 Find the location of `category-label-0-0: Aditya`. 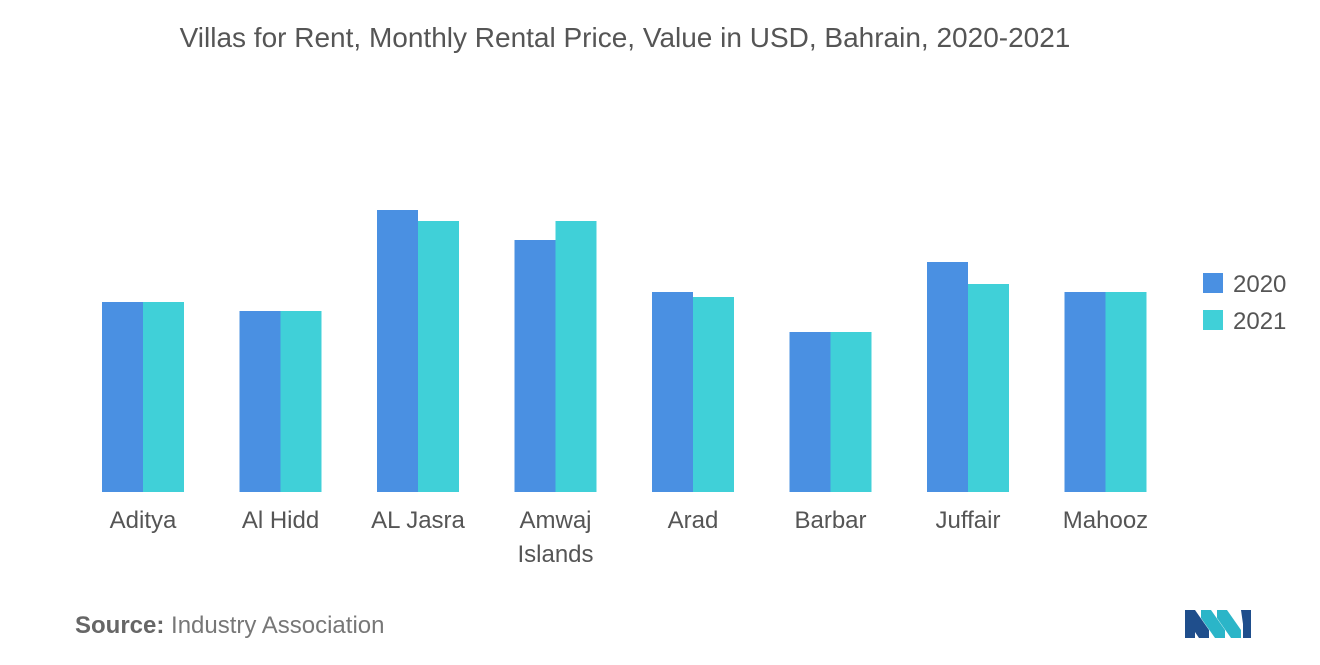

category-label-0-0: Aditya is located at coordinates (143, 520).